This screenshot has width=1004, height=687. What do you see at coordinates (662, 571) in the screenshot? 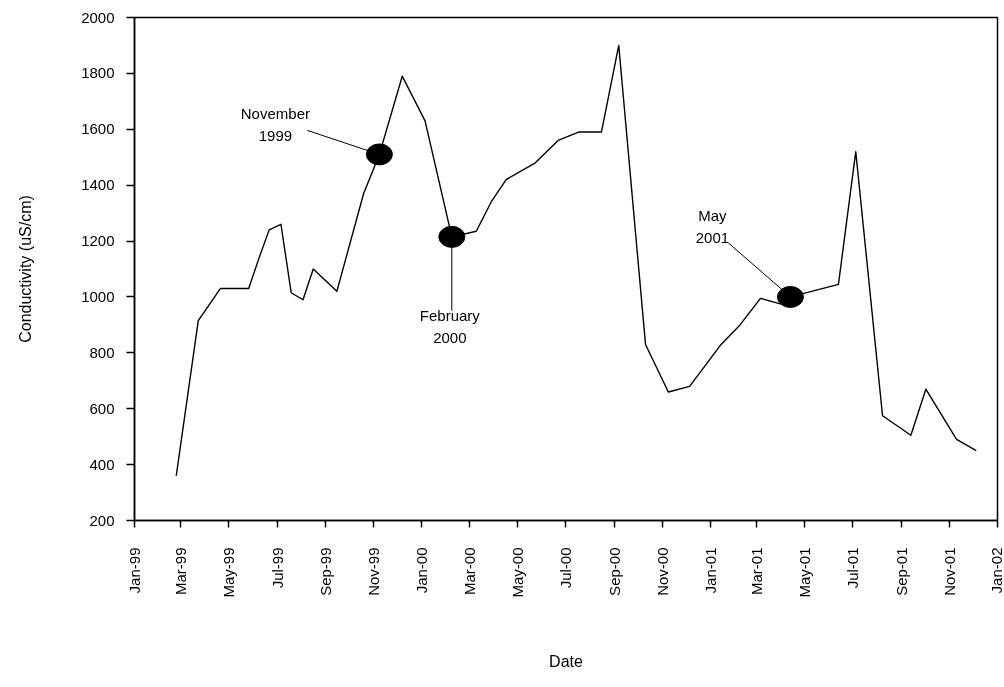
I see `x-tick-label: Nov-00` at bounding box center [662, 571].